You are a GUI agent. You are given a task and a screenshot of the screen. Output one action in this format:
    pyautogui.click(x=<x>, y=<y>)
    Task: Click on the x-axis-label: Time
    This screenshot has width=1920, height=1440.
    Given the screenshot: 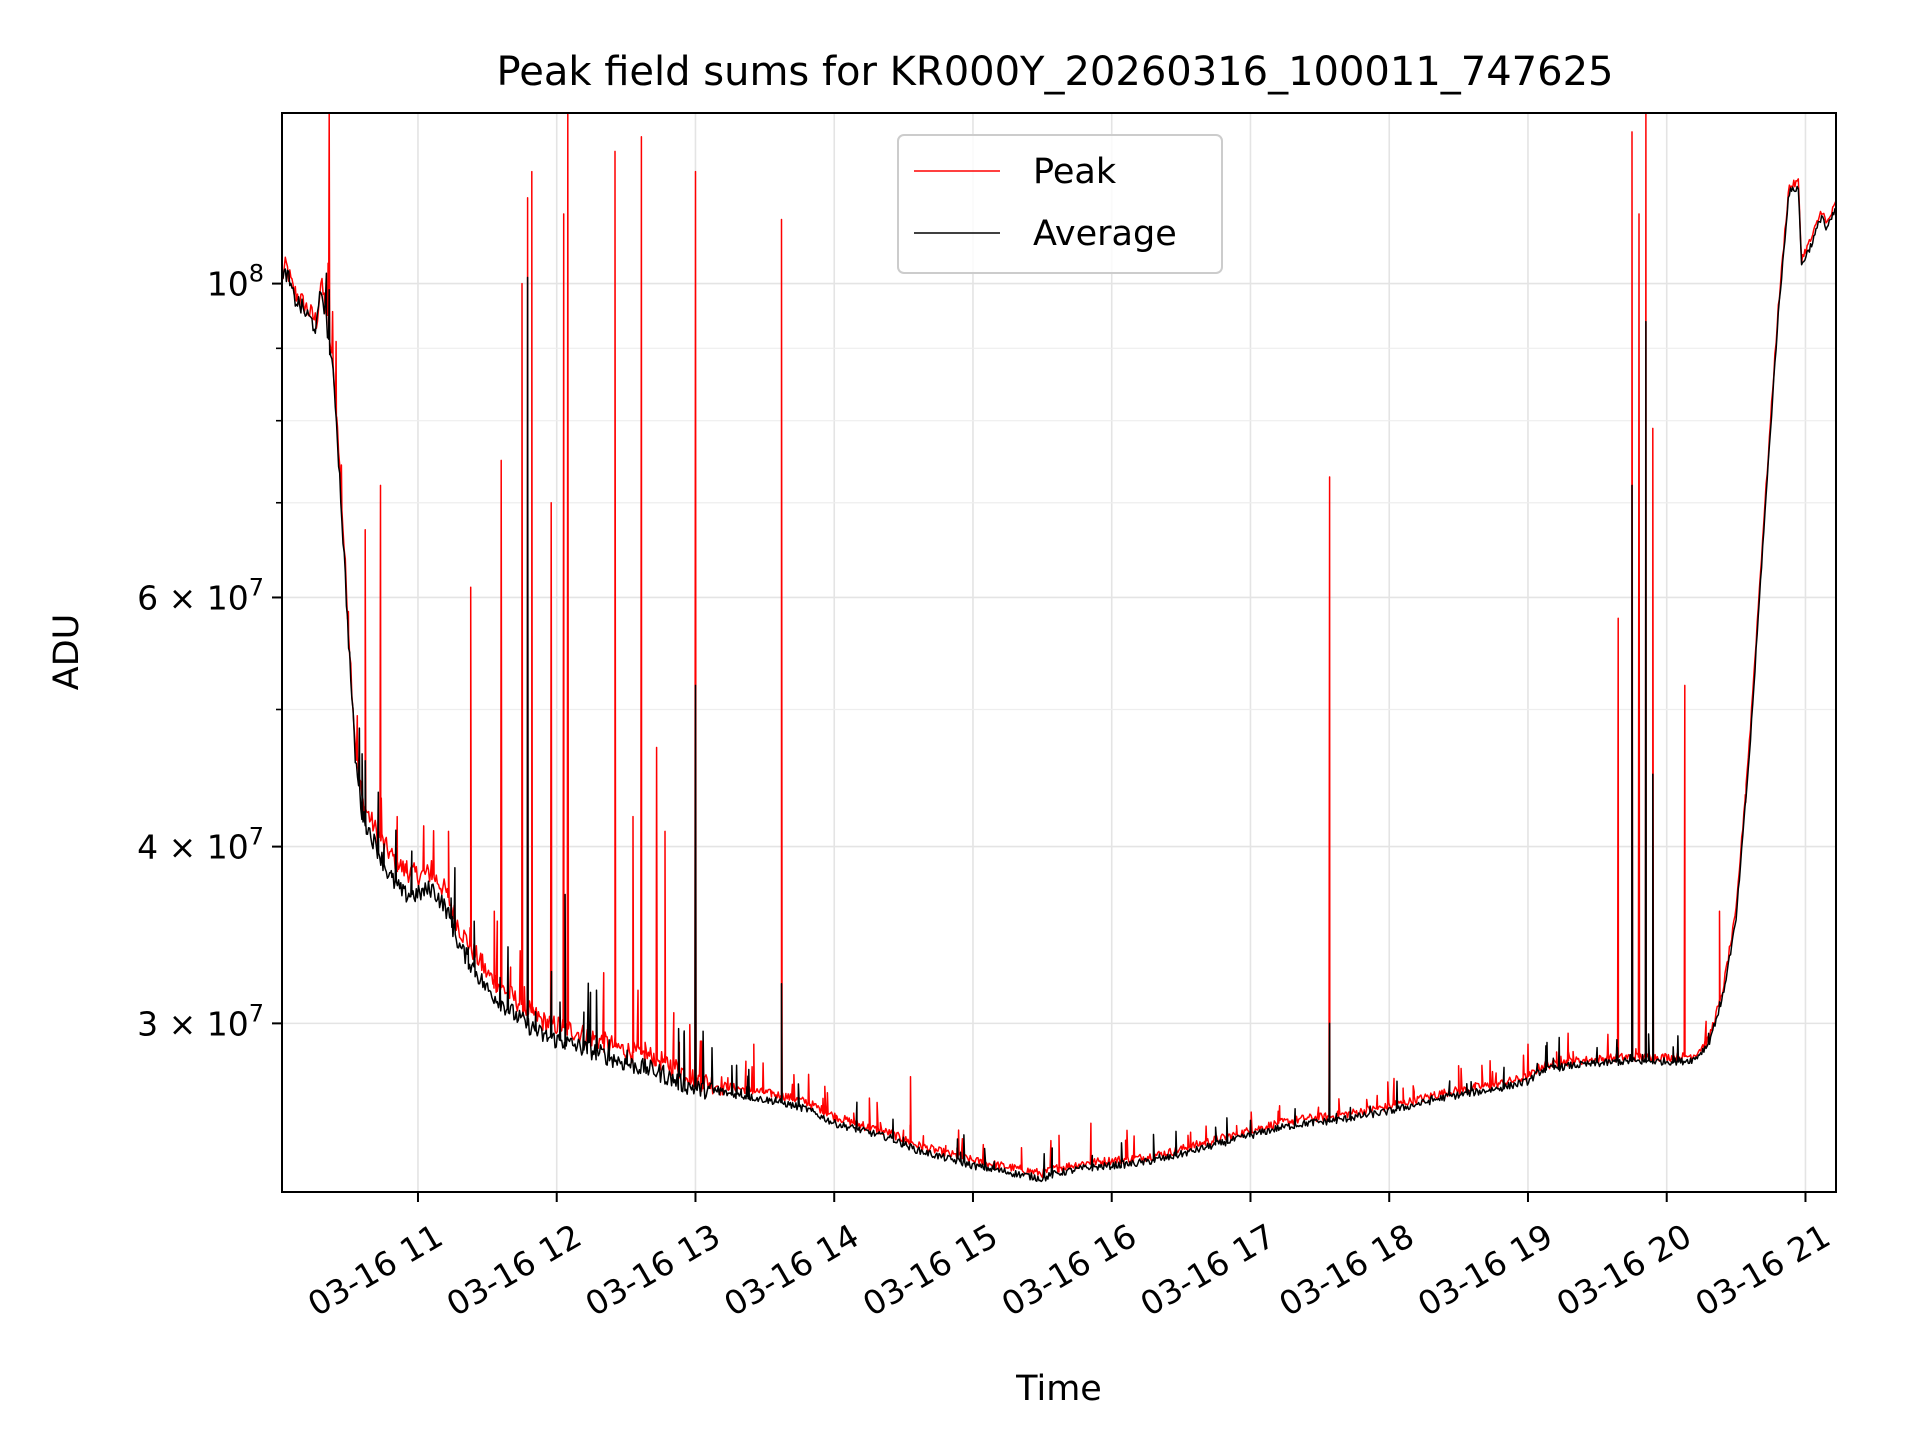 What is the action you would take?
    pyautogui.click(x=1058, y=1389)
    